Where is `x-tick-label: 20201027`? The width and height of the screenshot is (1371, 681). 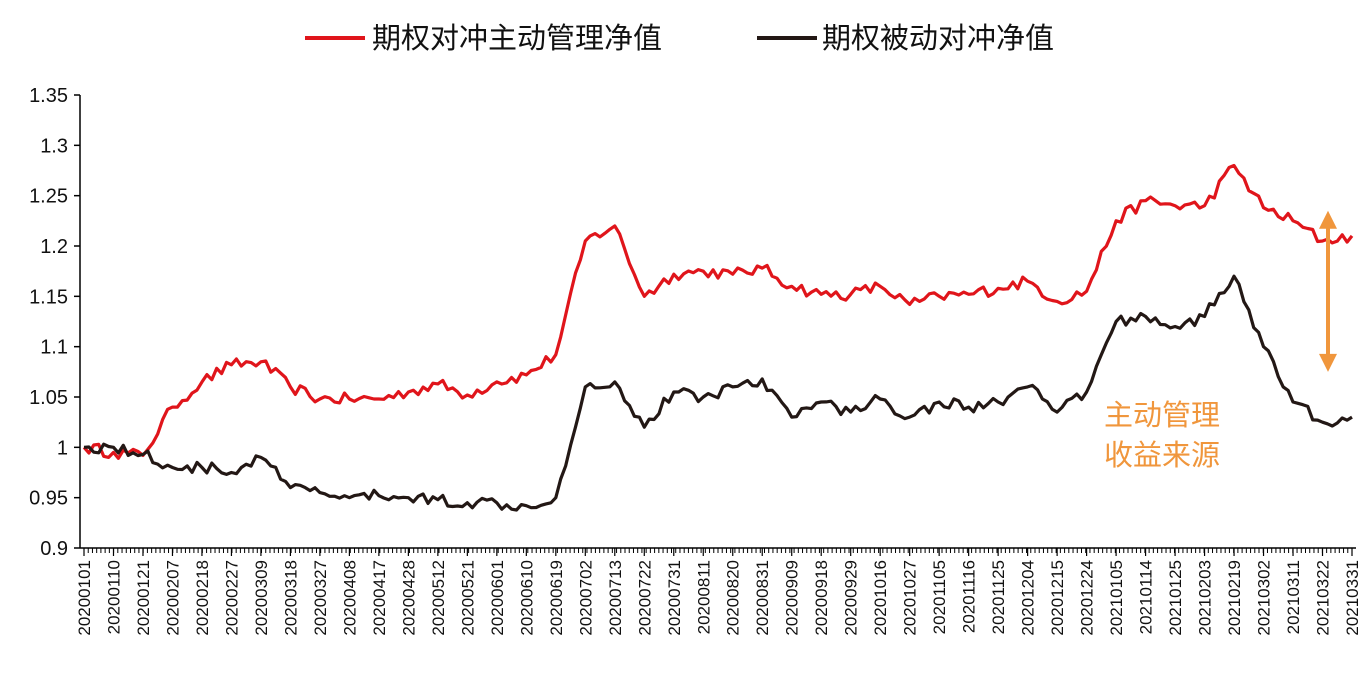
x-tick-label: 20201027 is located at coordinates (910, 598).